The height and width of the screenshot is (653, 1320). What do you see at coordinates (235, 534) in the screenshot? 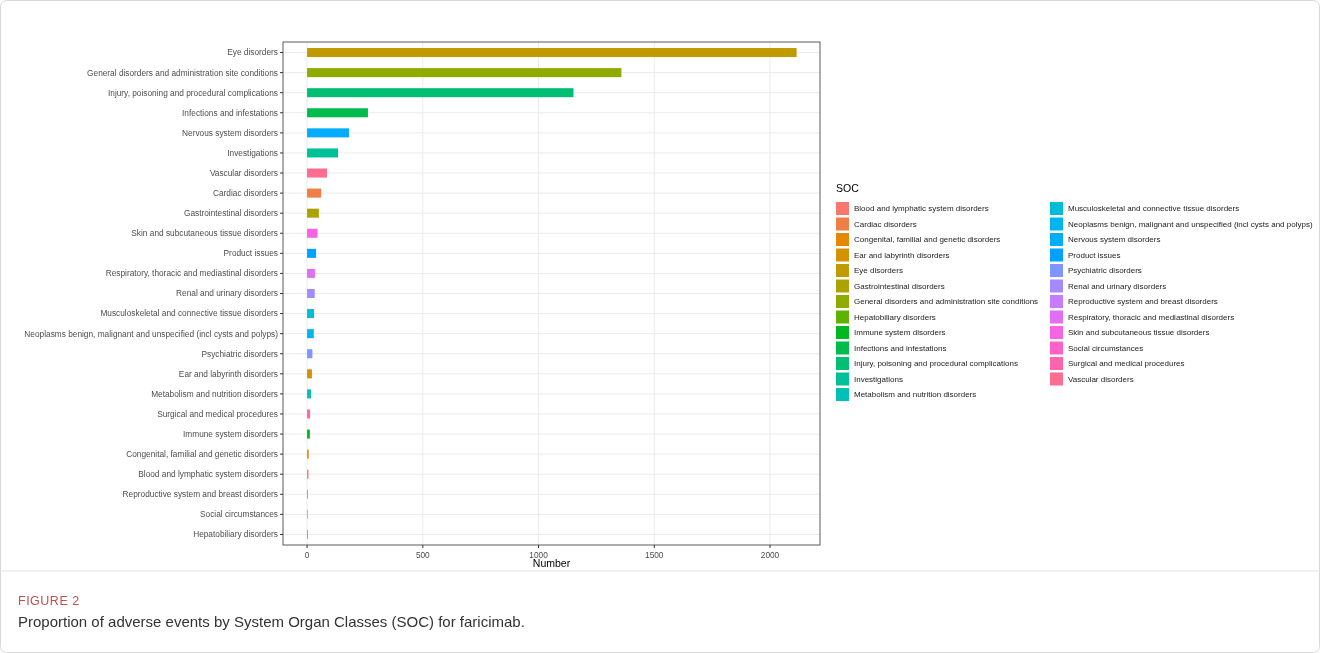
I see `y-tick-label: Hepatobiliary disorders` at bounding box center [235, 534].